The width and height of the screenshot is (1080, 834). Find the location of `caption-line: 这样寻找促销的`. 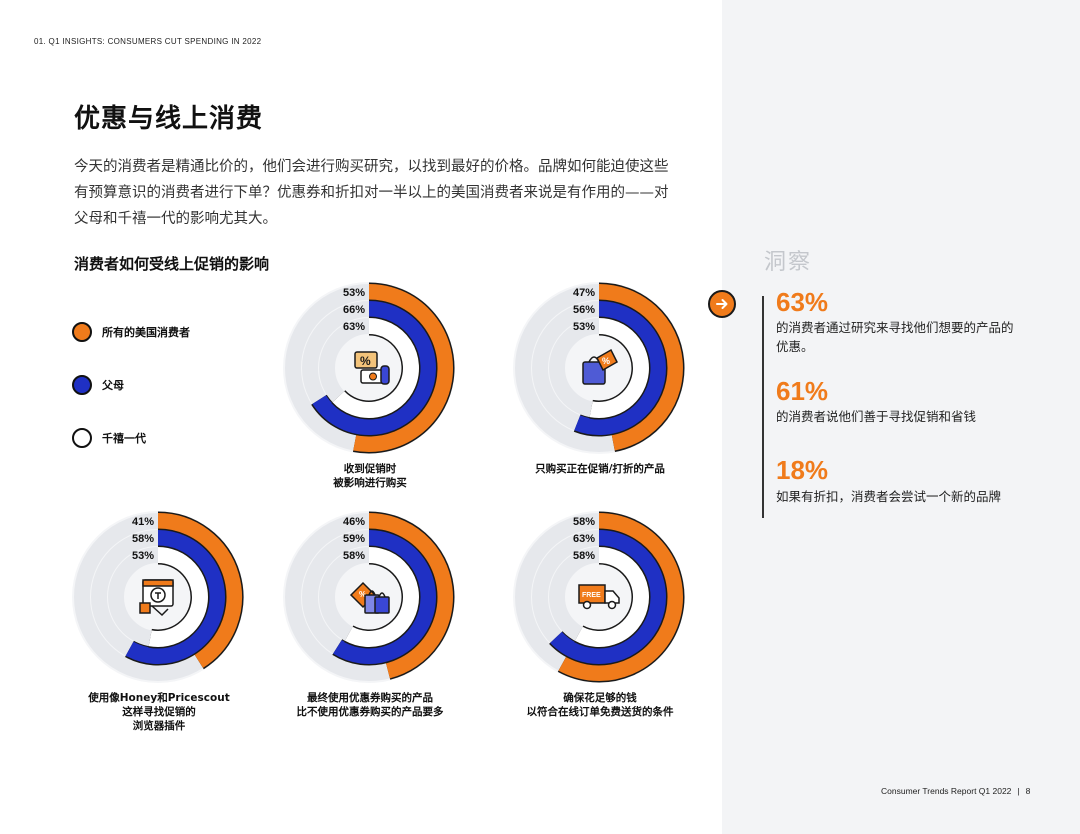

caption-line: 这样寻找促销的 is located at coordinates (159, 712).